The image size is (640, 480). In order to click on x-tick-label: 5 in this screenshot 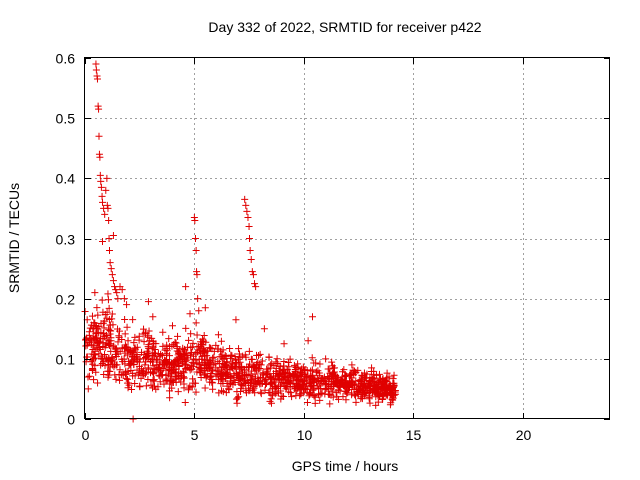, I will do `click(195, 435)`.